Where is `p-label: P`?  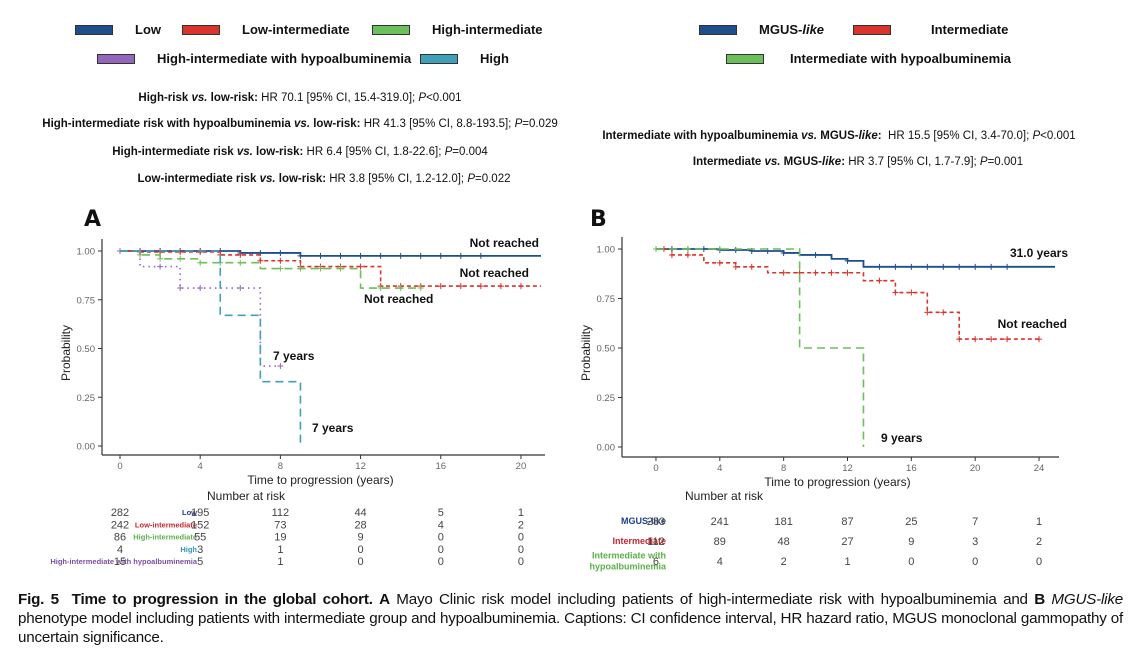
p-label: P is located at coordinates (471, 179).